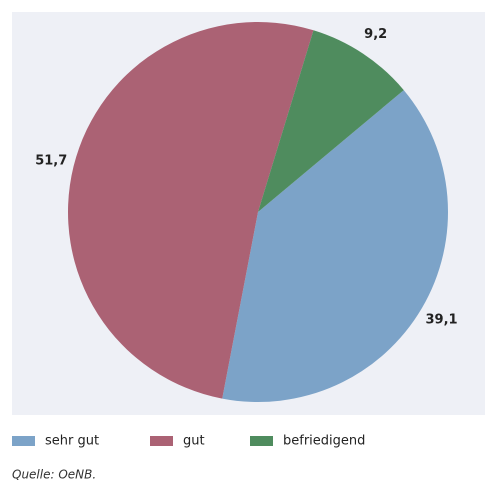 This screenshot has height=484, width=497. What do you see at coordinates (72, 441) in the screenshot?
I see `legend-label: sehr gut` at bounding box center [72, 441].